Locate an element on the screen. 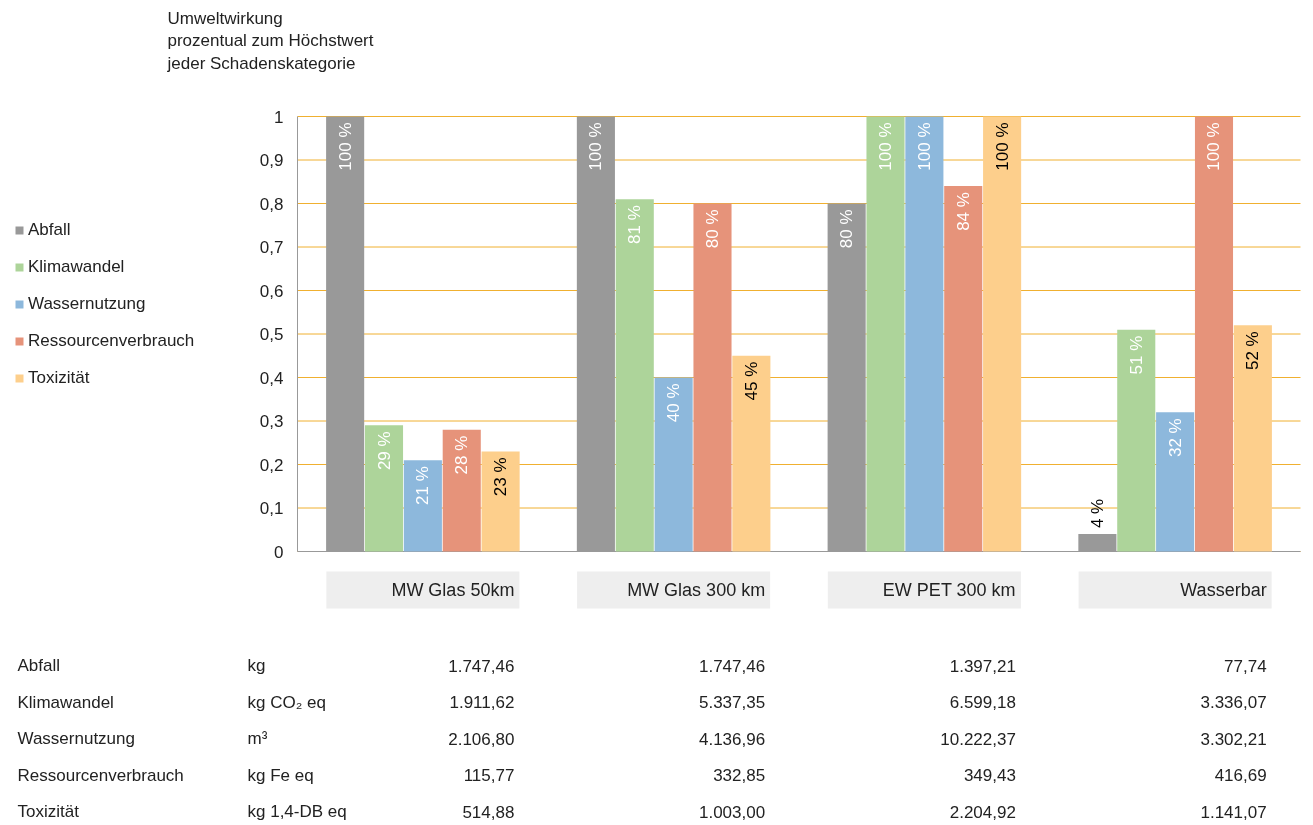 The height and width of the screenshot is (825, 1313). y-tick-label: 0,1 is located at coordinates (271, 508).